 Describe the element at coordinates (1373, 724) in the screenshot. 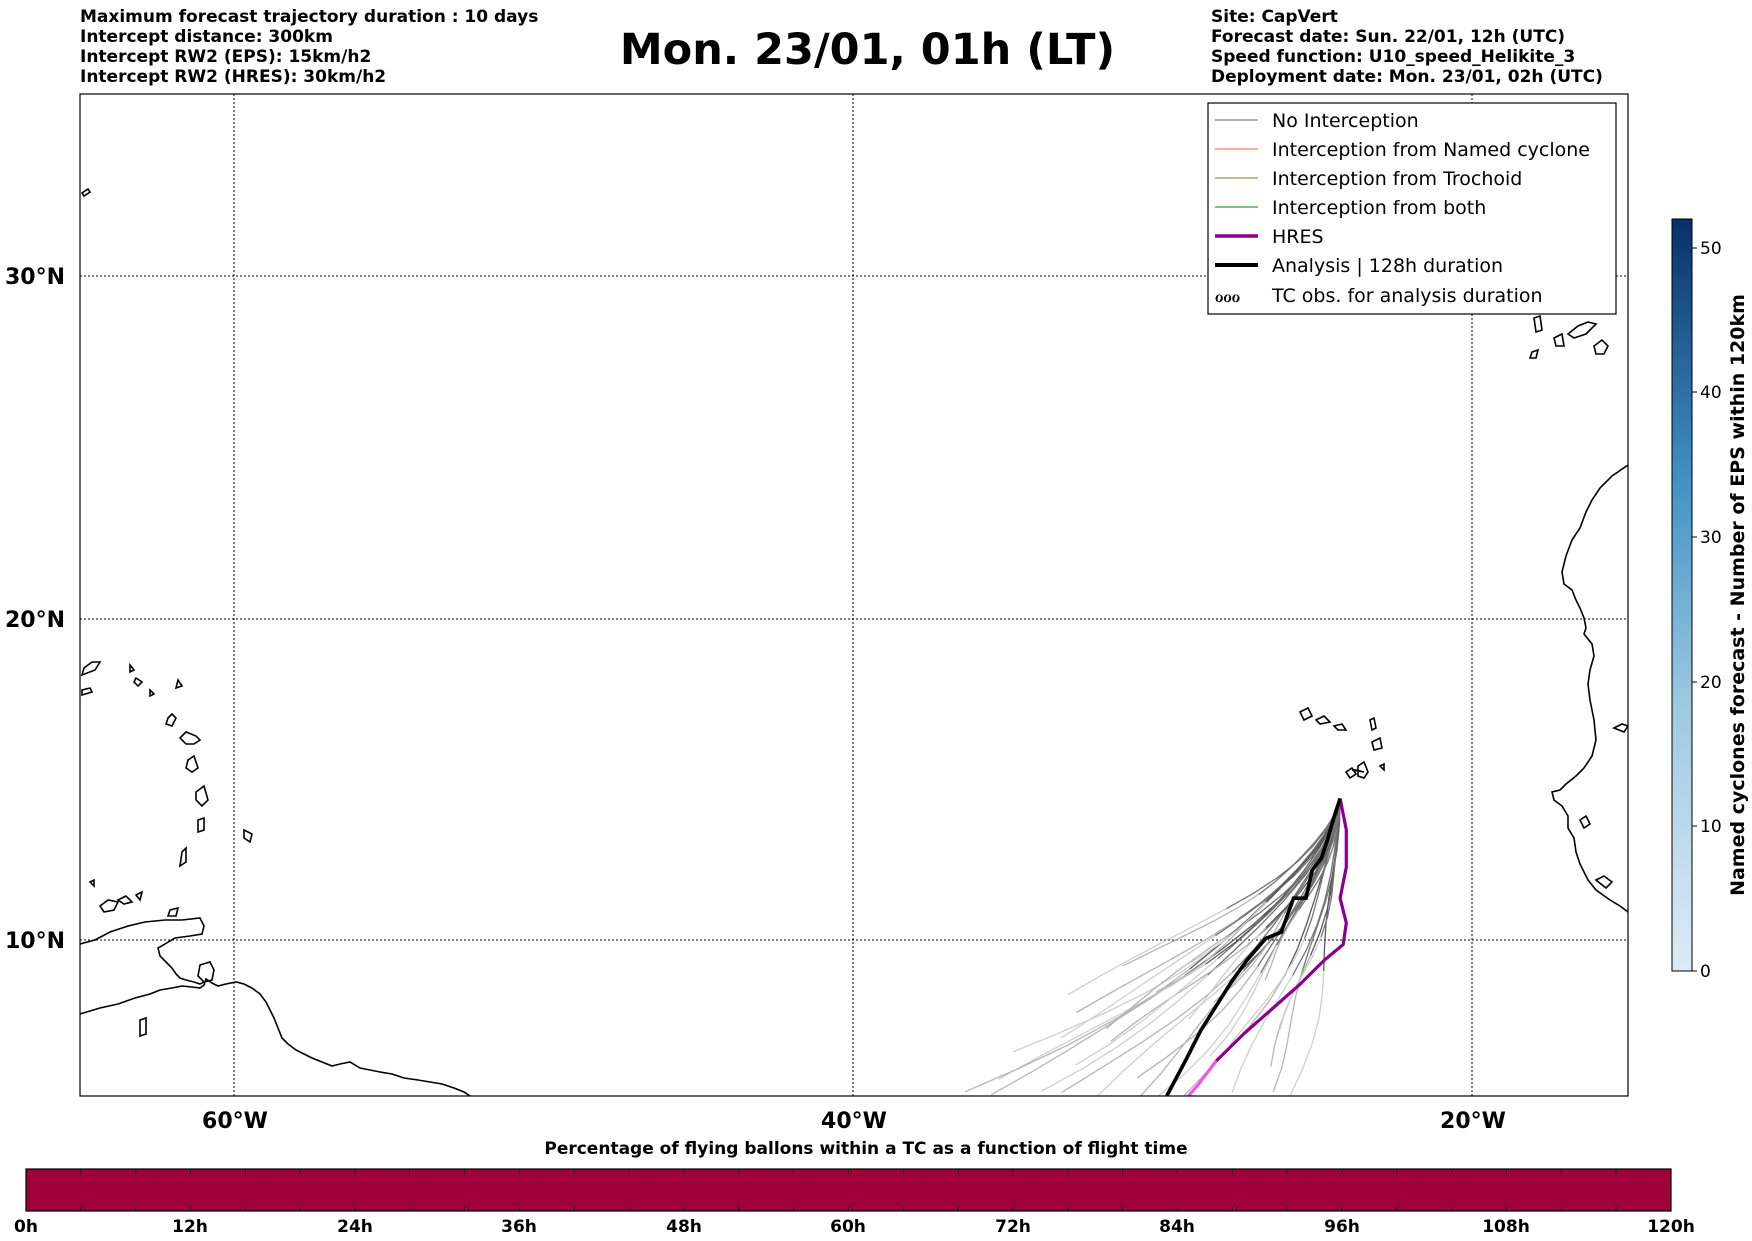

I see `island-sal` at that location.